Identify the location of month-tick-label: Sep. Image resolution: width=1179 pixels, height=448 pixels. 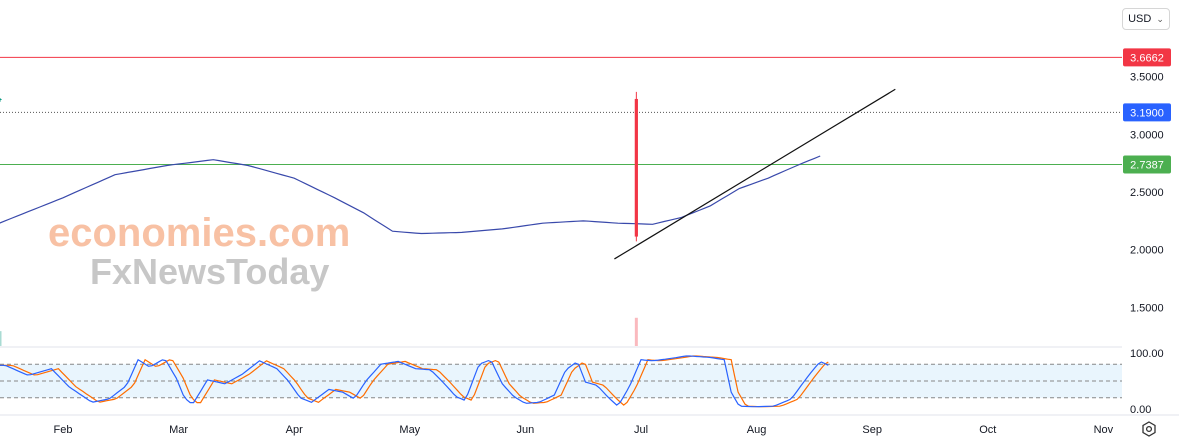
(872, 430).